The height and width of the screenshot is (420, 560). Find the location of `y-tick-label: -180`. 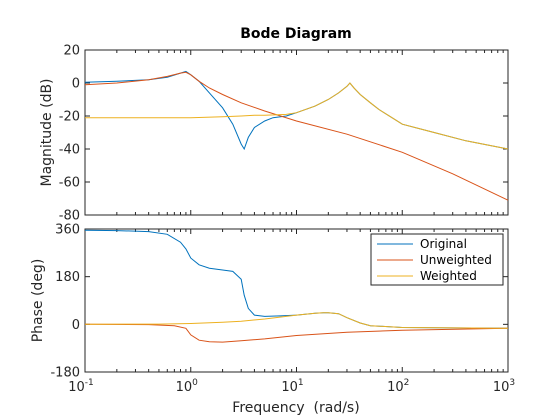

y-tick-label: -180 is located at coordinates (65, 373).